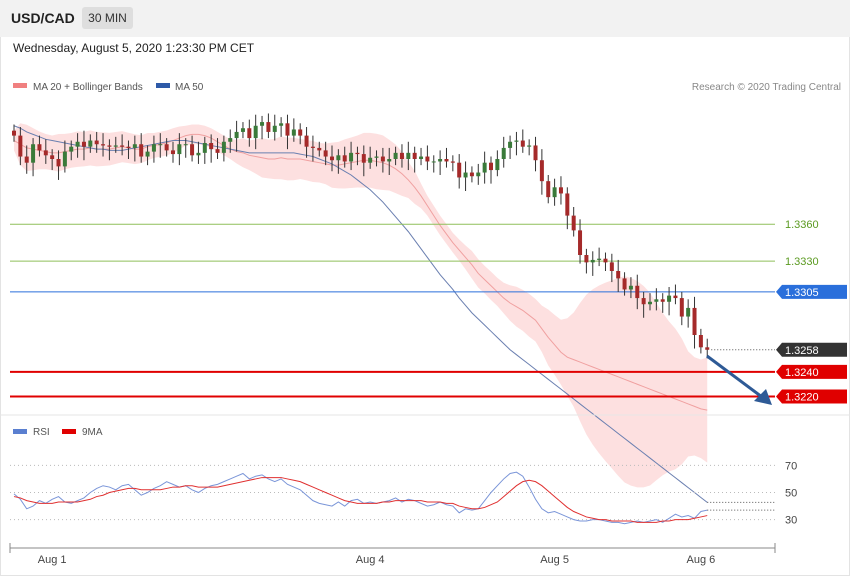 This screenshot has height=576, width=850. I want to click on rsi-legend-label: RSI, so click(41, 432).